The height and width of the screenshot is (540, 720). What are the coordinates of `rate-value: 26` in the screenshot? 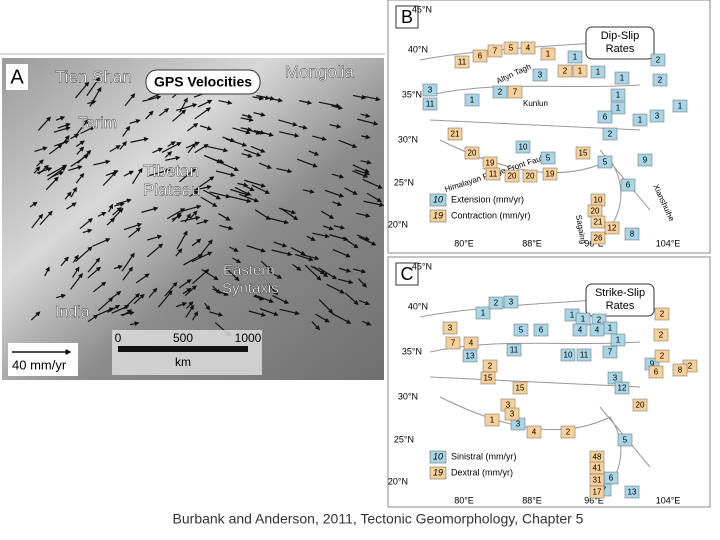 It's located at (598, 238).